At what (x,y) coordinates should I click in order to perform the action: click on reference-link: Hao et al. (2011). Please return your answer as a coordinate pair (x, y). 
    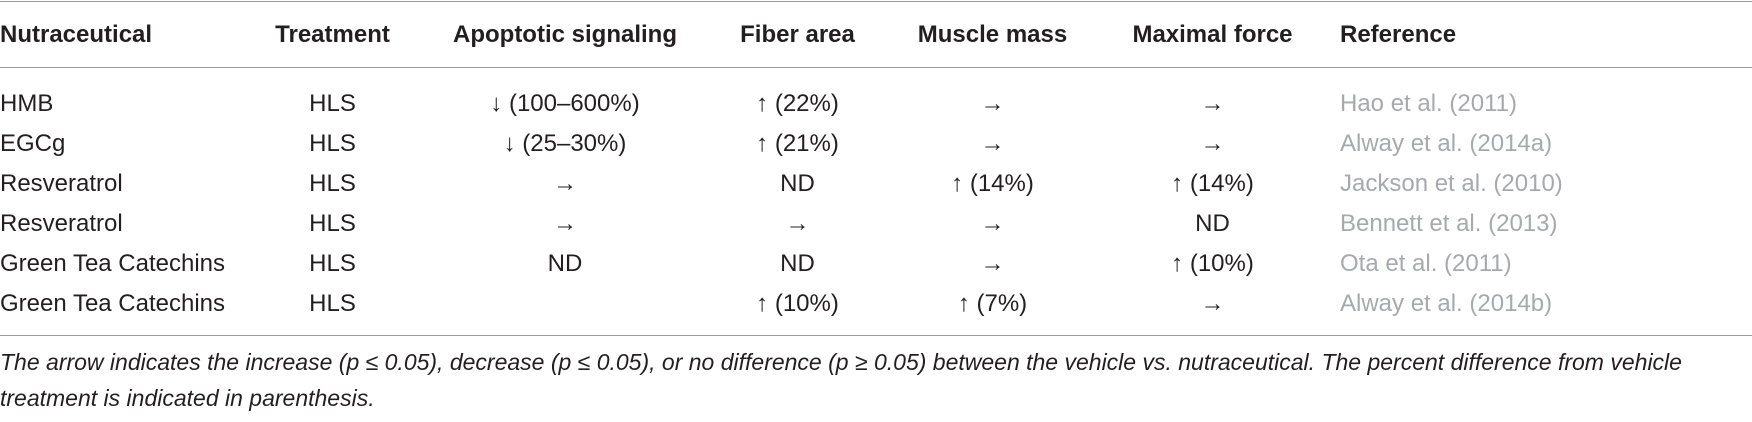
    Looking at the image, I should click on (1428, 103).